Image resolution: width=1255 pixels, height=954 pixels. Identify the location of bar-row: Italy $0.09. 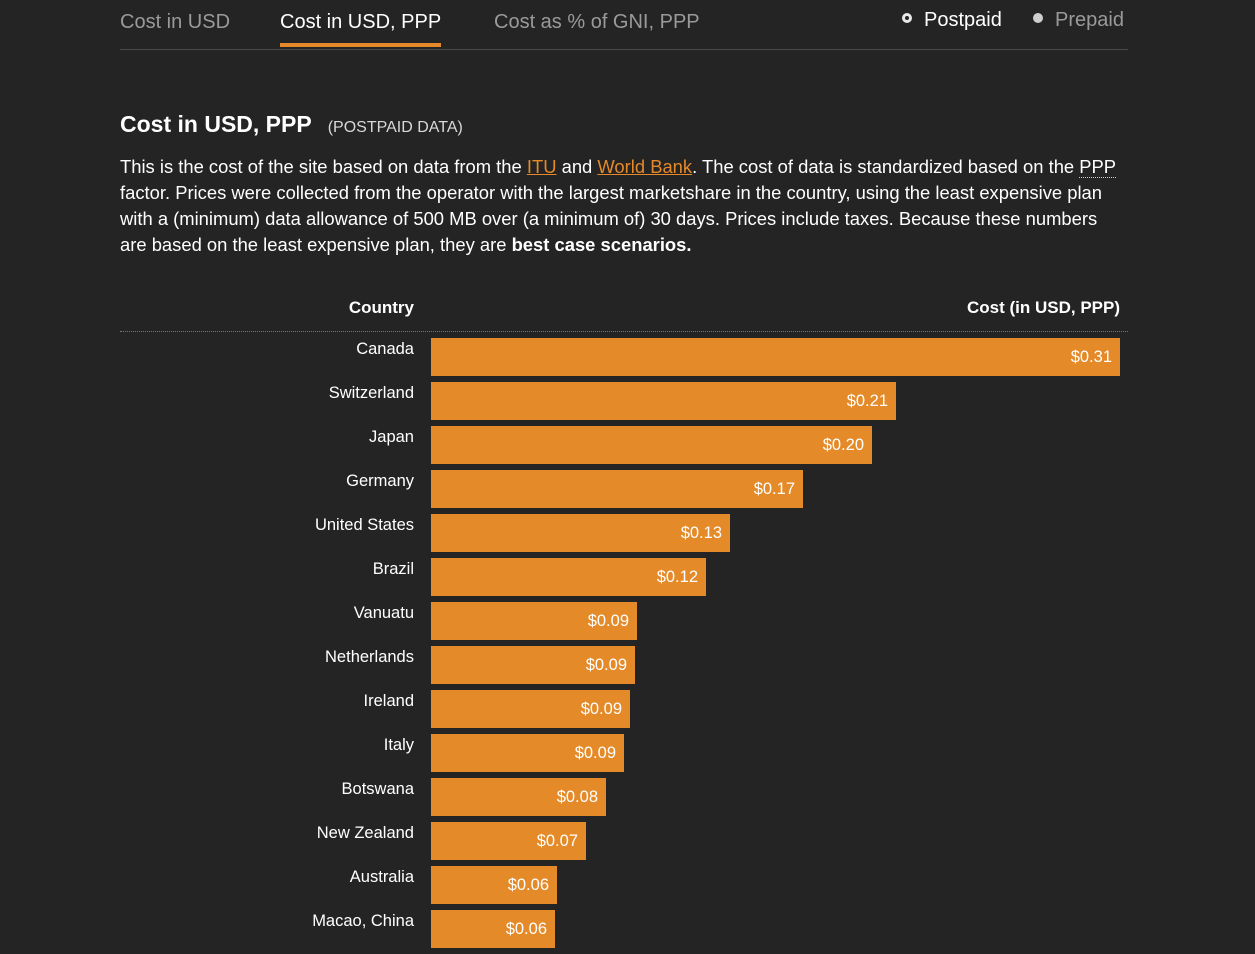
(504, 753).